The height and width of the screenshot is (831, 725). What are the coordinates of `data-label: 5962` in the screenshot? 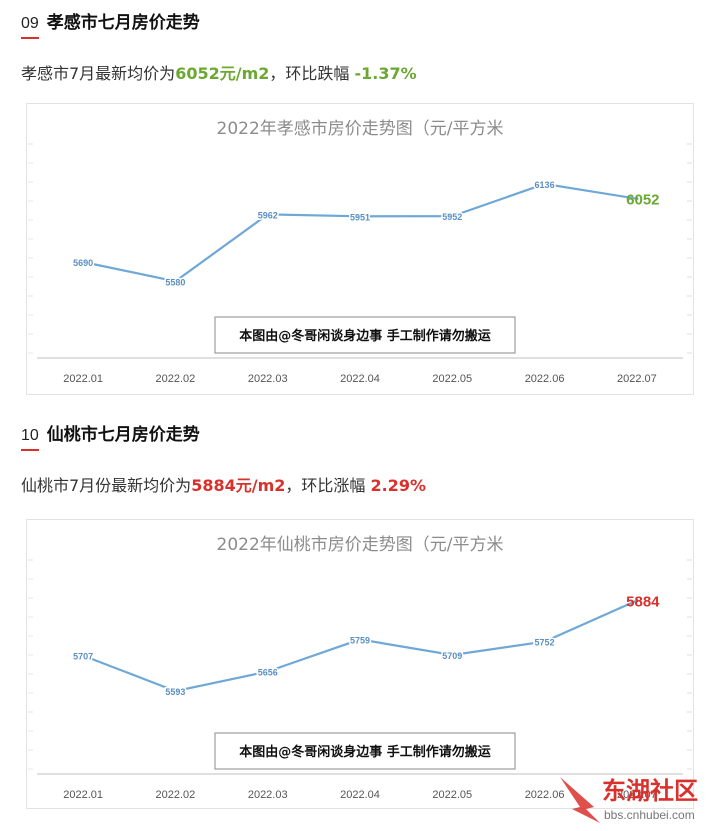 It's located at (268, 215).